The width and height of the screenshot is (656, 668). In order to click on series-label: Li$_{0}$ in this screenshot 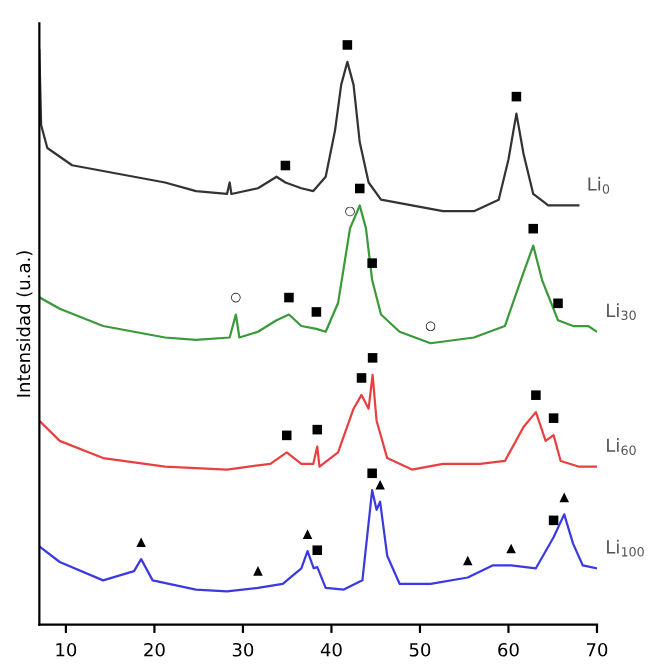, I will do `click(599, 185)`.